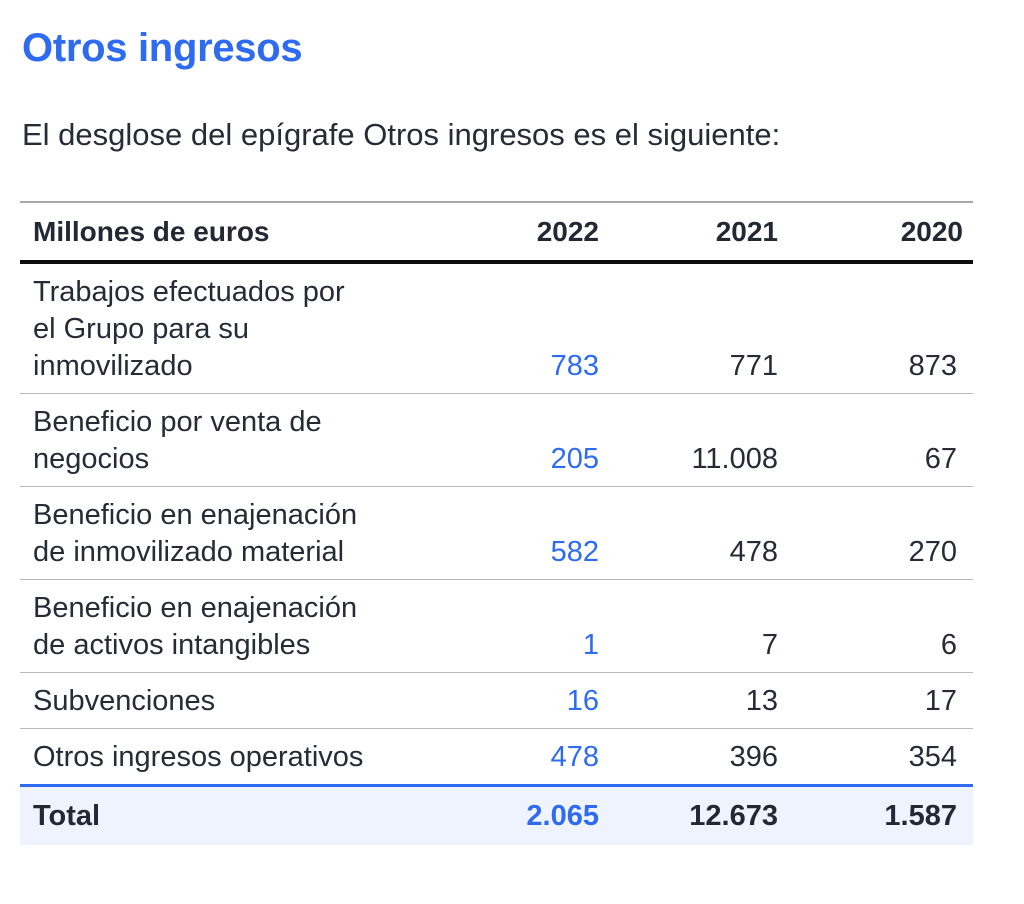 The height and width of the screenshot is (904, 1024). What do you see at coordinates (162, 48) in the screenshot?
I see `page-title: Otros ingresos` at bounding box center [162, 48].